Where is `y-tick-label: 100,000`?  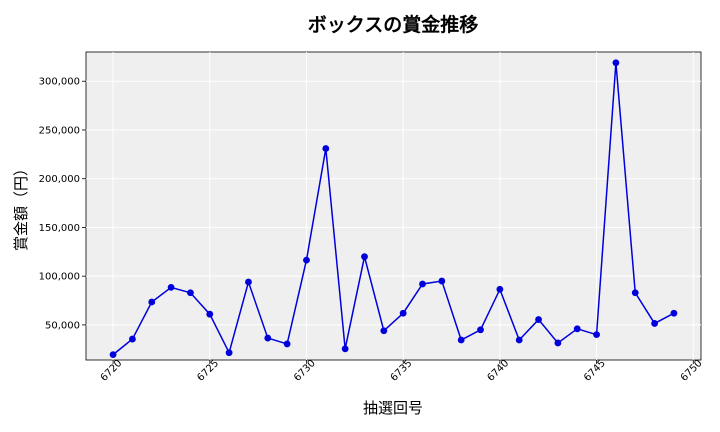
y-tick-label: 100,000 is located at coordinates (59, 277).